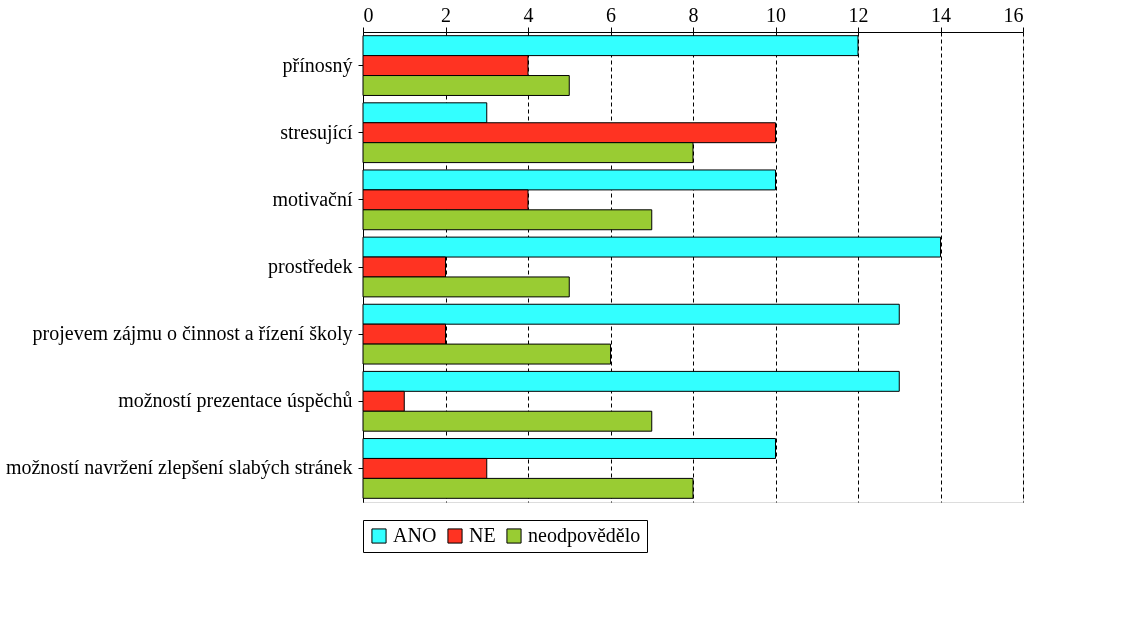 Image resolution: width=1146 pixels, height=632 pixels. What do you see at coordinates (310, 266) in the screenshot?
I see `y-tick-label: prostředek` at bounding box center [310, 266].